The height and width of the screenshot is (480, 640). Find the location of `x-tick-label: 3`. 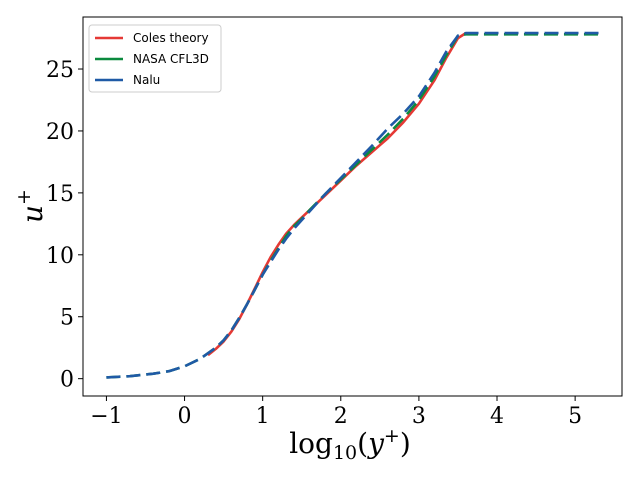

x-tick-label: 3 is located at coordinates (419, 416).